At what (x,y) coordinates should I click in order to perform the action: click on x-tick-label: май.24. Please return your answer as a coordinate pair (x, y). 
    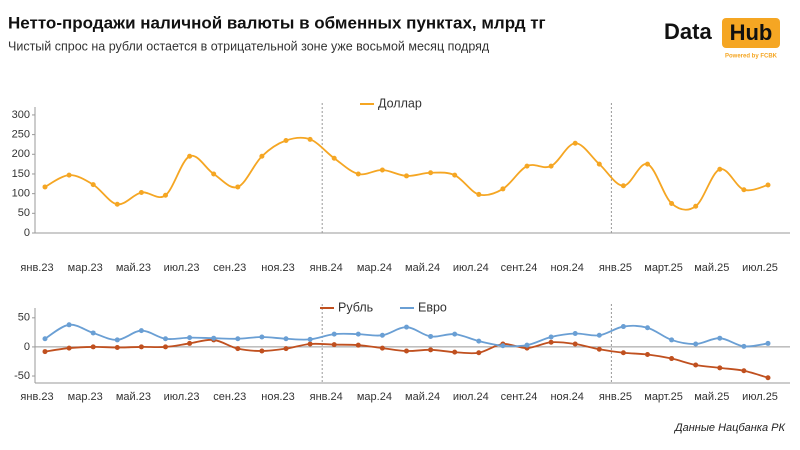
    Looking at the image, I should click on (422, 397).